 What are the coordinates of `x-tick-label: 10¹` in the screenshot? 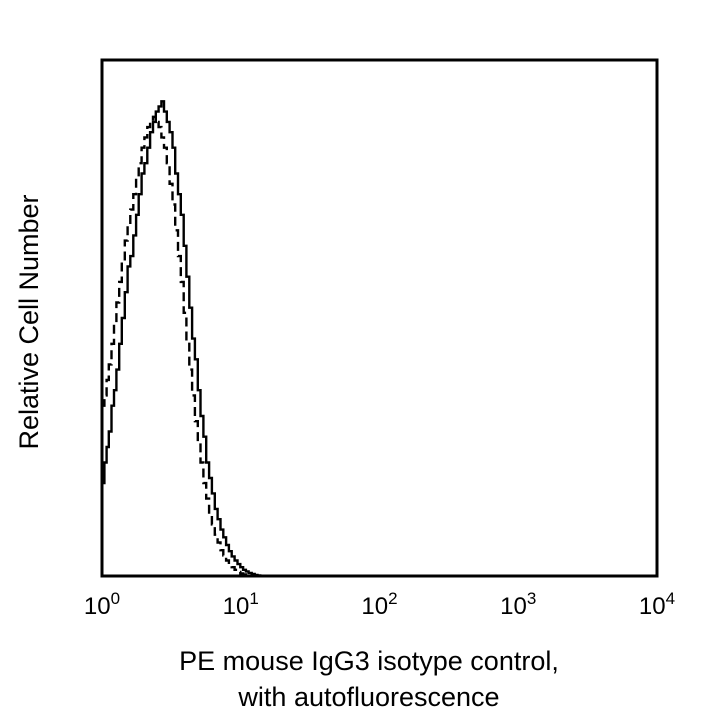 It's located at (241, 604).